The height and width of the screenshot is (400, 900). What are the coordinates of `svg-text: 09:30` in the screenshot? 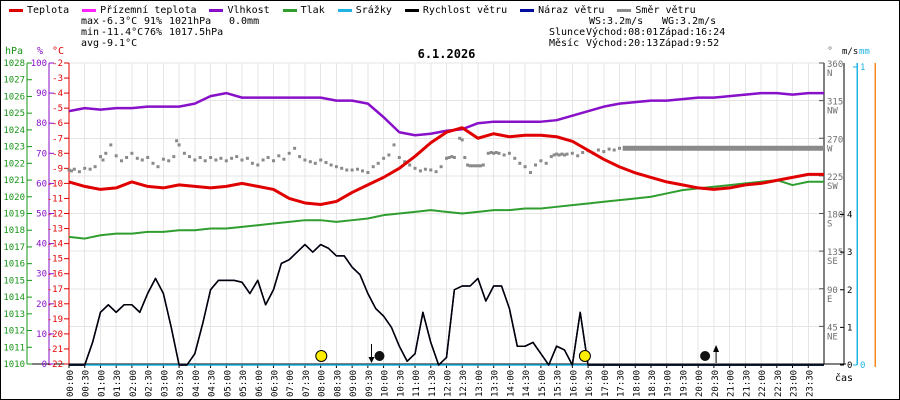 It's located at (370, 383).